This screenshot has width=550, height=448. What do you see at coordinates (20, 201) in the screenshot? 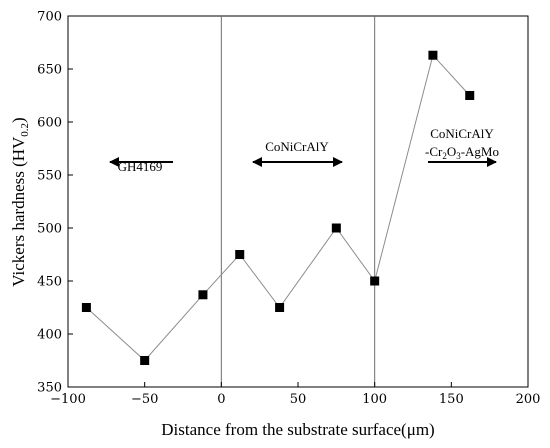
I see `y-axis-title: Vickers hardness (HV0.2)` at bounding box center [20, 201].